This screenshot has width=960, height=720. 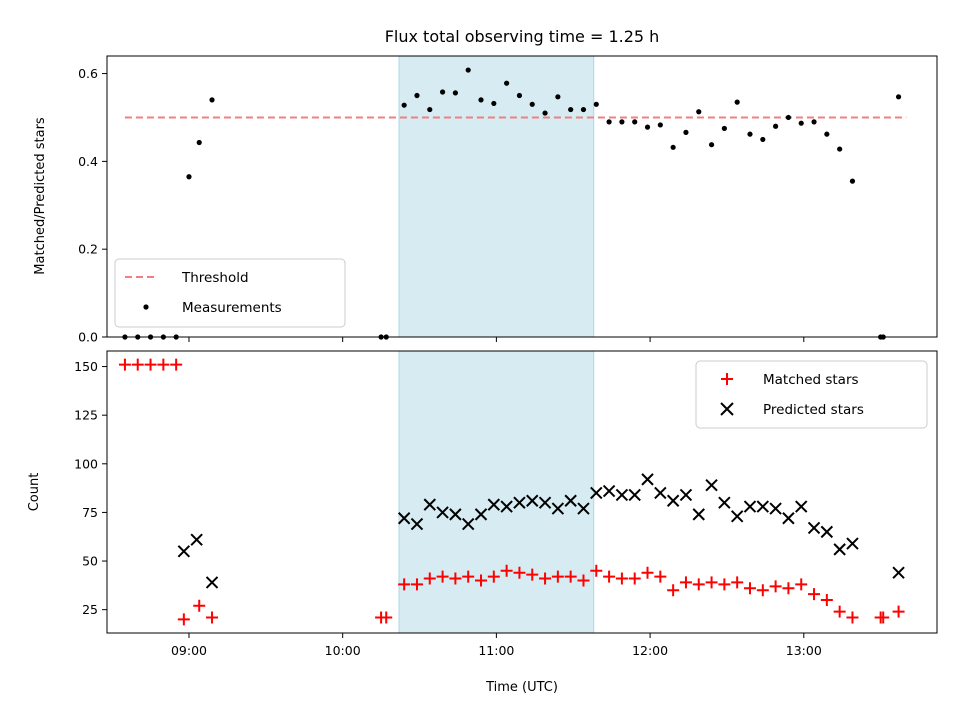 I want to click on chart-title: Flux total observing time = 1.25 h, so click(x=522, y=36).